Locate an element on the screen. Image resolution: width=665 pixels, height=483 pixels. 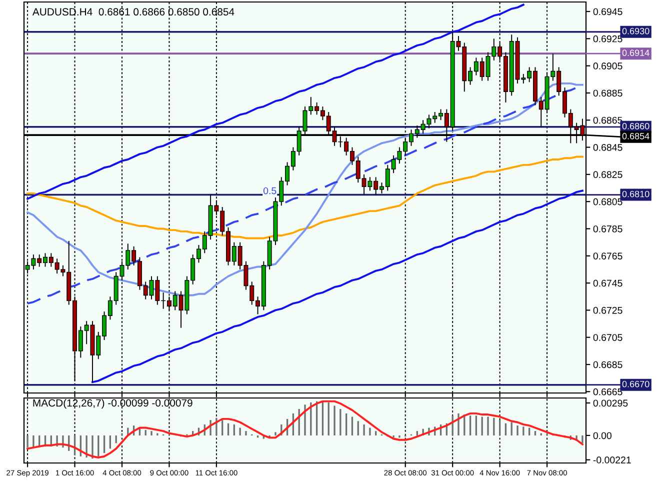
ref-line-label: 0.6930 is located at coordinates (636, 31).